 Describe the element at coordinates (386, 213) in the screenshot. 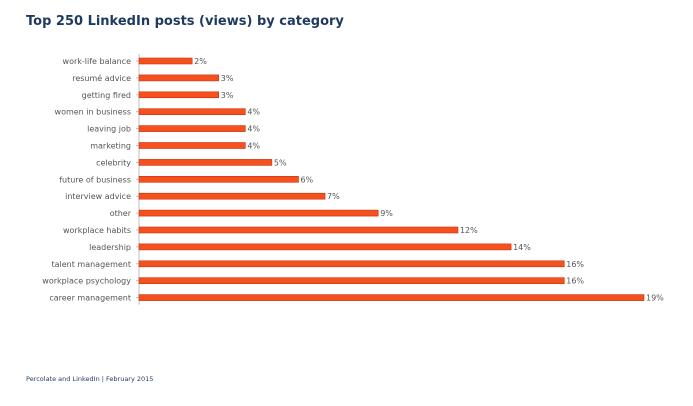

I see `value-label: 9%` at that location.